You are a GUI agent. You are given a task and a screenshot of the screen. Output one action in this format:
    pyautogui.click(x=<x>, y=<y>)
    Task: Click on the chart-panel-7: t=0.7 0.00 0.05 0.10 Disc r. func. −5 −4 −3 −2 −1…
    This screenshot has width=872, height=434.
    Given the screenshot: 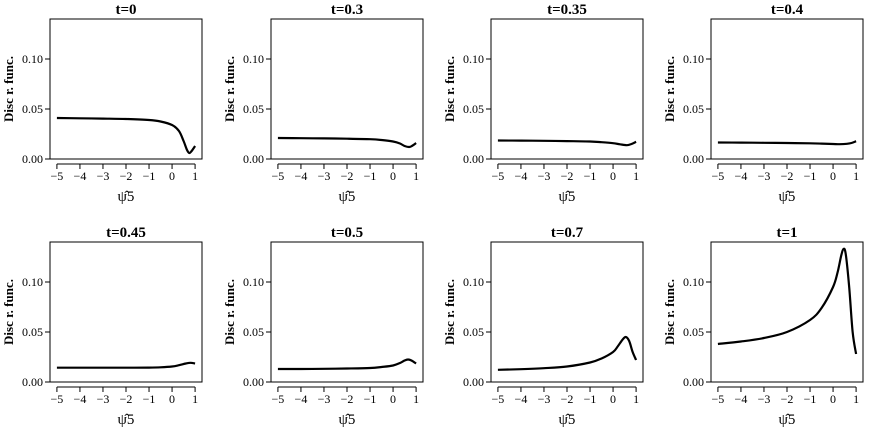 What is the action you would take?
    pyautogui.click(x=543, y=326)
    